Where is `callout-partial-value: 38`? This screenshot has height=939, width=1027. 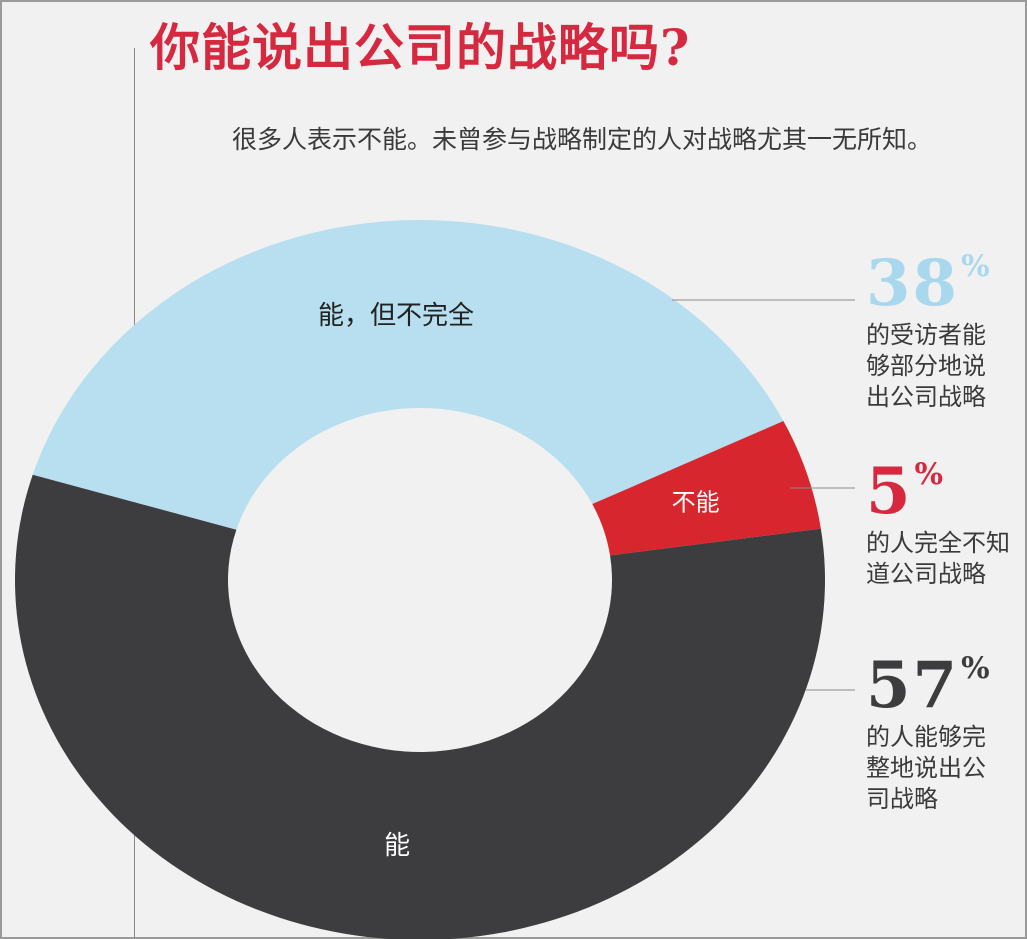
callout-partial-value: 38 is located at coordinates (913, 283).